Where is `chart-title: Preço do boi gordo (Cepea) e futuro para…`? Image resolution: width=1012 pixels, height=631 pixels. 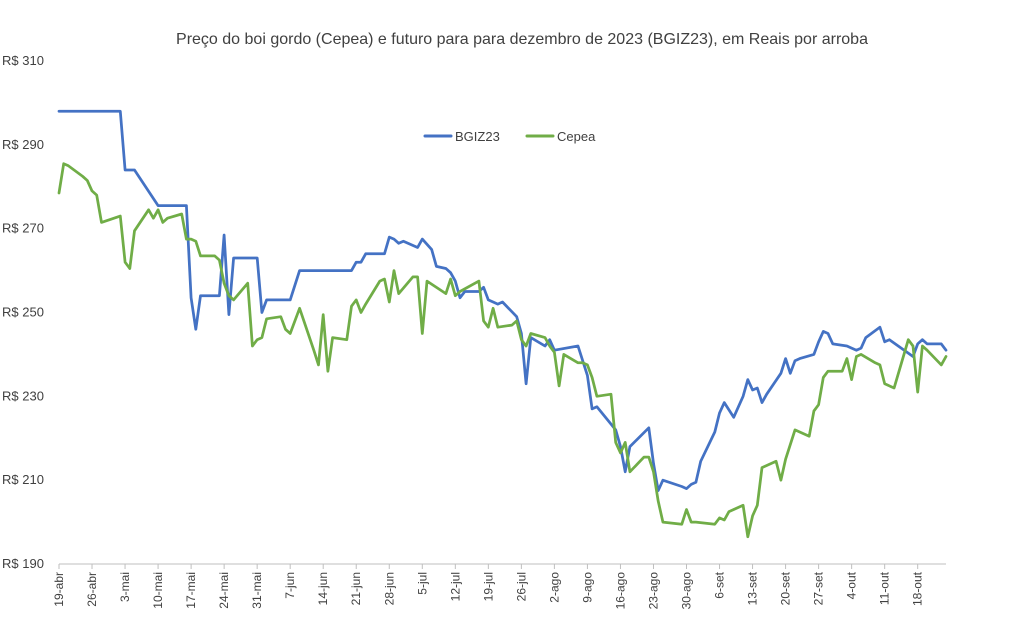 chart-title: Preço do boi gordo (Cepea) e futuro para… is located at coordinates (522, 39).